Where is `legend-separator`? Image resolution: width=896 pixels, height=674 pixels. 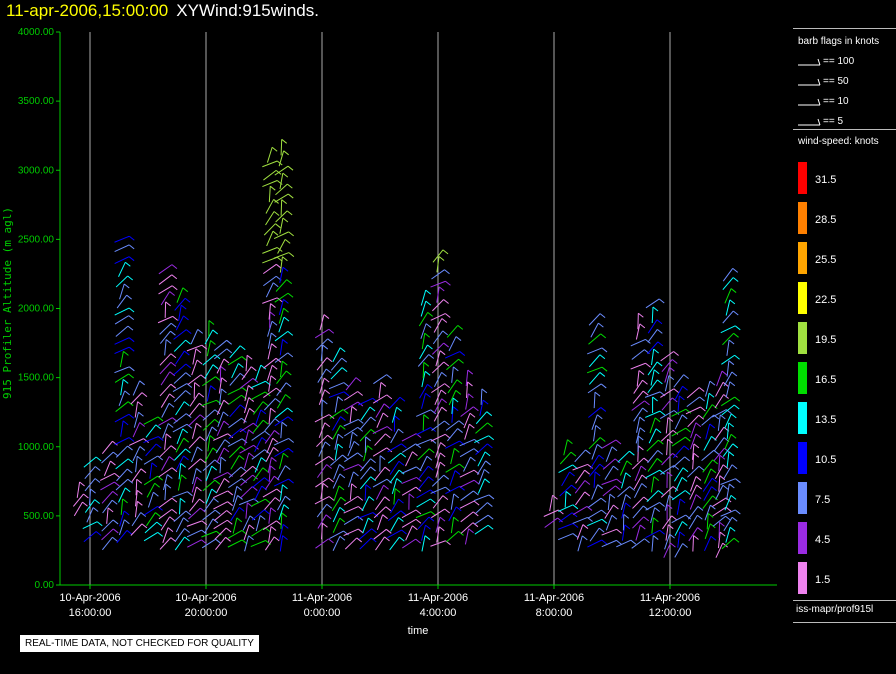
legend-separator is located at coordinates (844, 600).